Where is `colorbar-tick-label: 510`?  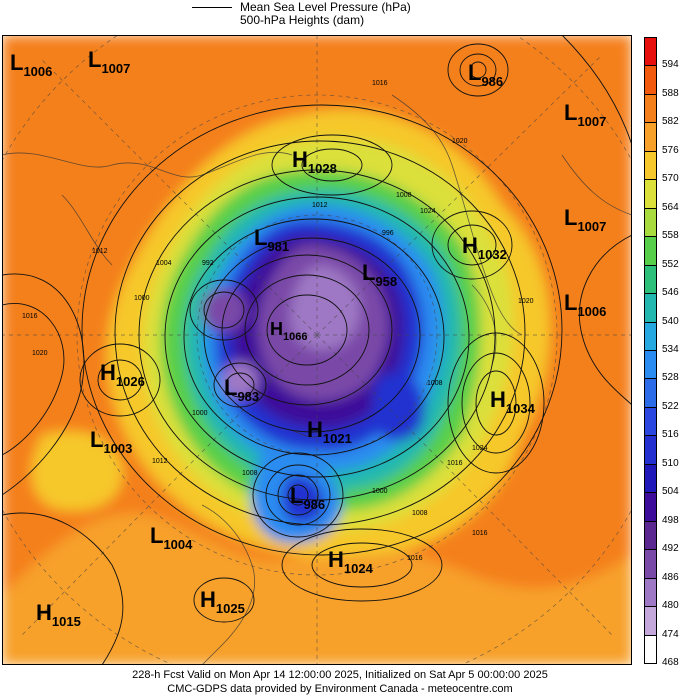 colorbar-tick-label: 510 is located at coordinates (670, 463).